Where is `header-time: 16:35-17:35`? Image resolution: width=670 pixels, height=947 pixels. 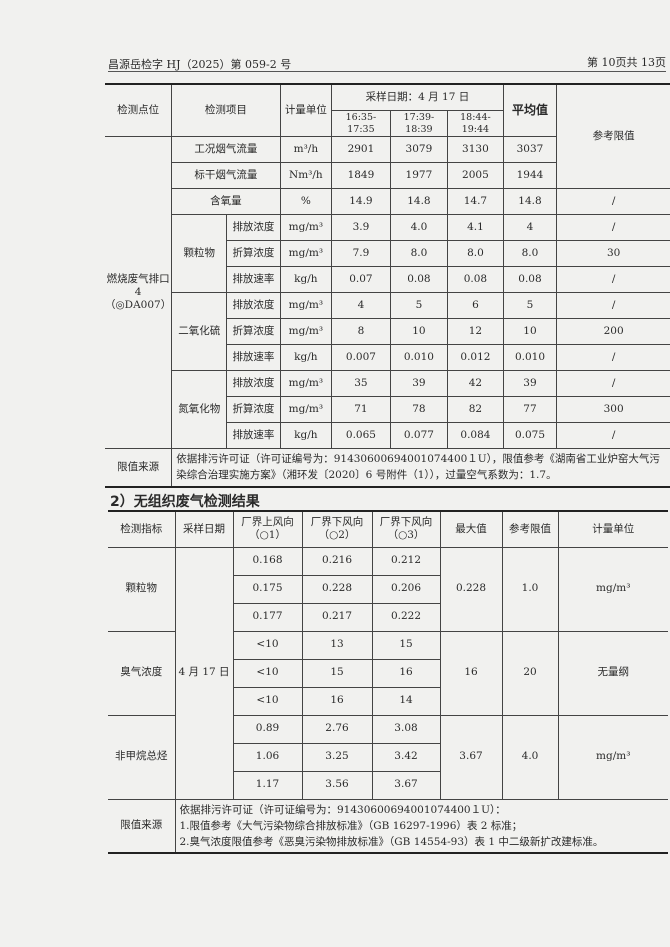 header-time: 16:35-17:35 is located at coordinates (361, 123).